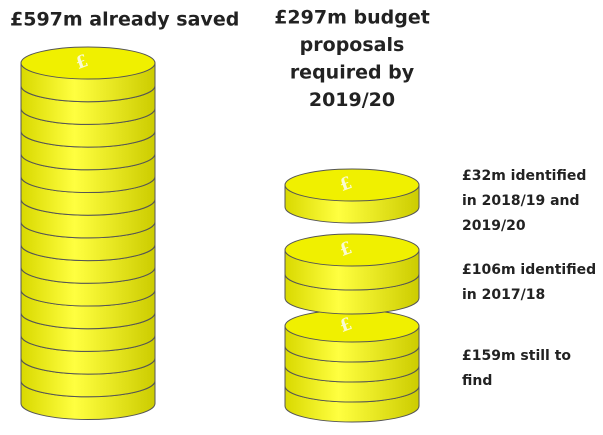 The width and height of the screenshot is (603, 435). Describe the element at coordinates (477, 381) in the screenshot. I see `segment-label: find` at that location.